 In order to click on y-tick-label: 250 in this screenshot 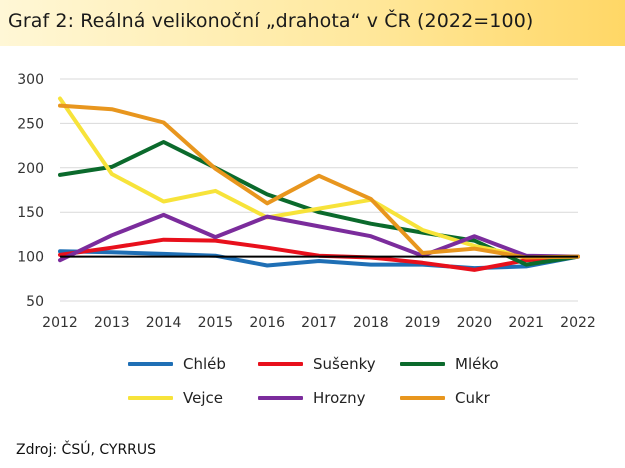, I will do `click(30, 124)`.